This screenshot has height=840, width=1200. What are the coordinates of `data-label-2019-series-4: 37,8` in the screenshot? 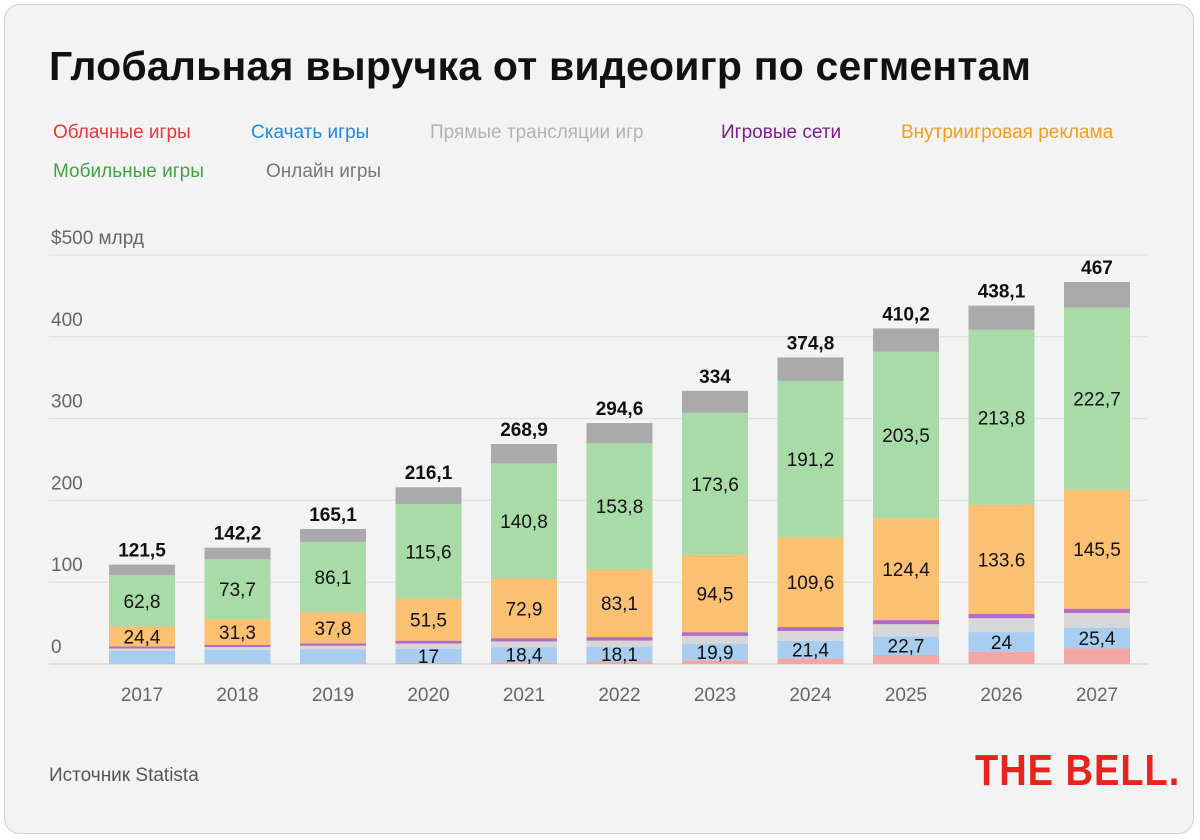 It's located at (333, 629).